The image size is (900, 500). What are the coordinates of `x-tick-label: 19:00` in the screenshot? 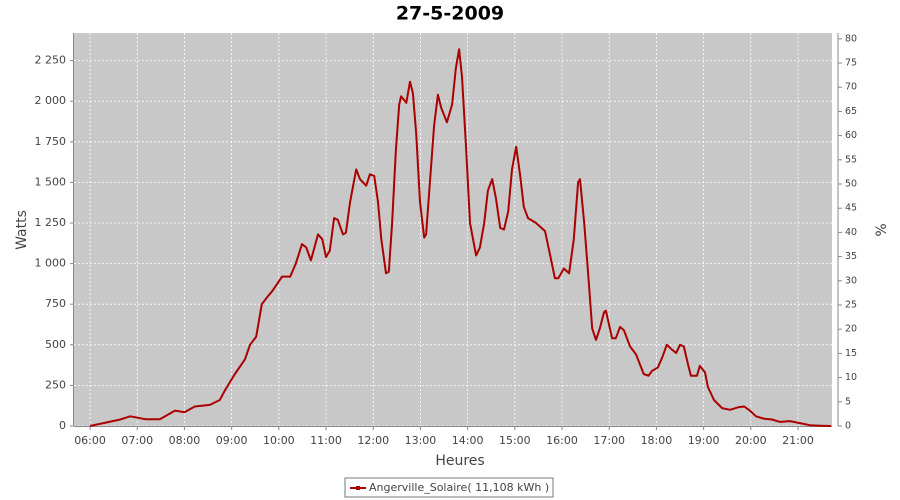 It's located at (704, 440).